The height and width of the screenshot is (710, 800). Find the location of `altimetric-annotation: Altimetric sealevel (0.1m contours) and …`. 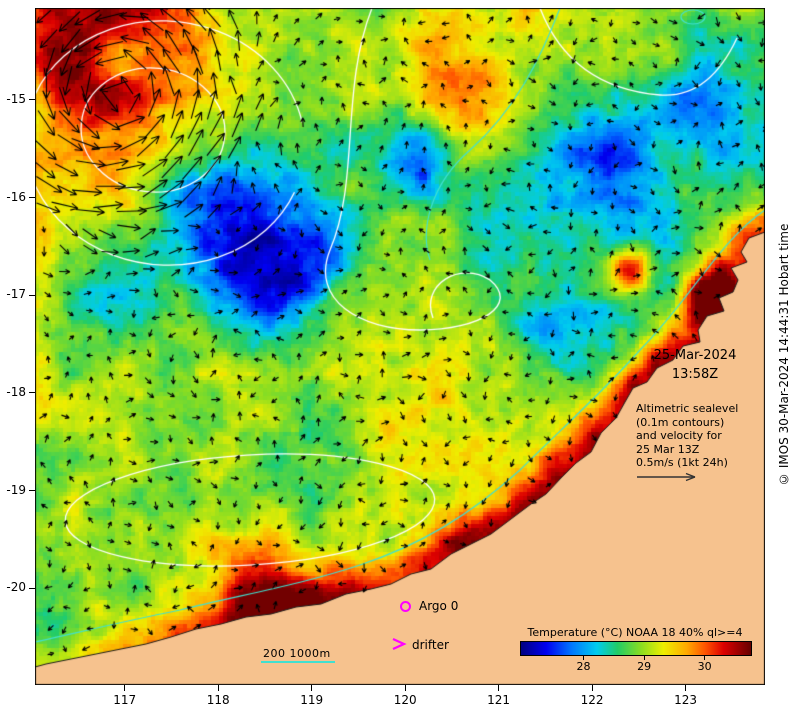

altimetric-annotation: Altimetric sealevel (0.1m contours) and … is located at coordinates (687, 435).